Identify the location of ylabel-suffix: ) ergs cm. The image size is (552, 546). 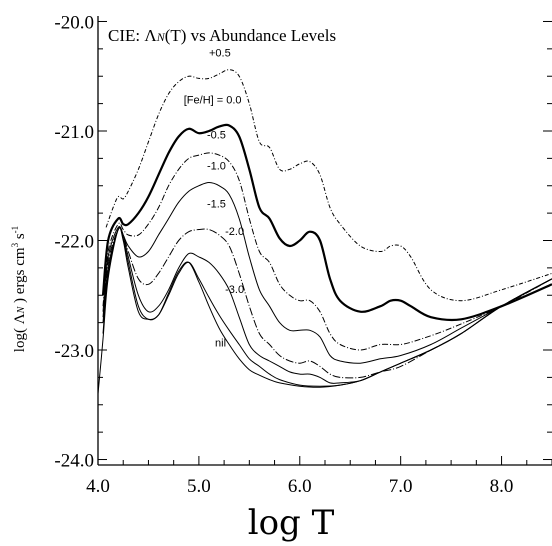
(20, 277).